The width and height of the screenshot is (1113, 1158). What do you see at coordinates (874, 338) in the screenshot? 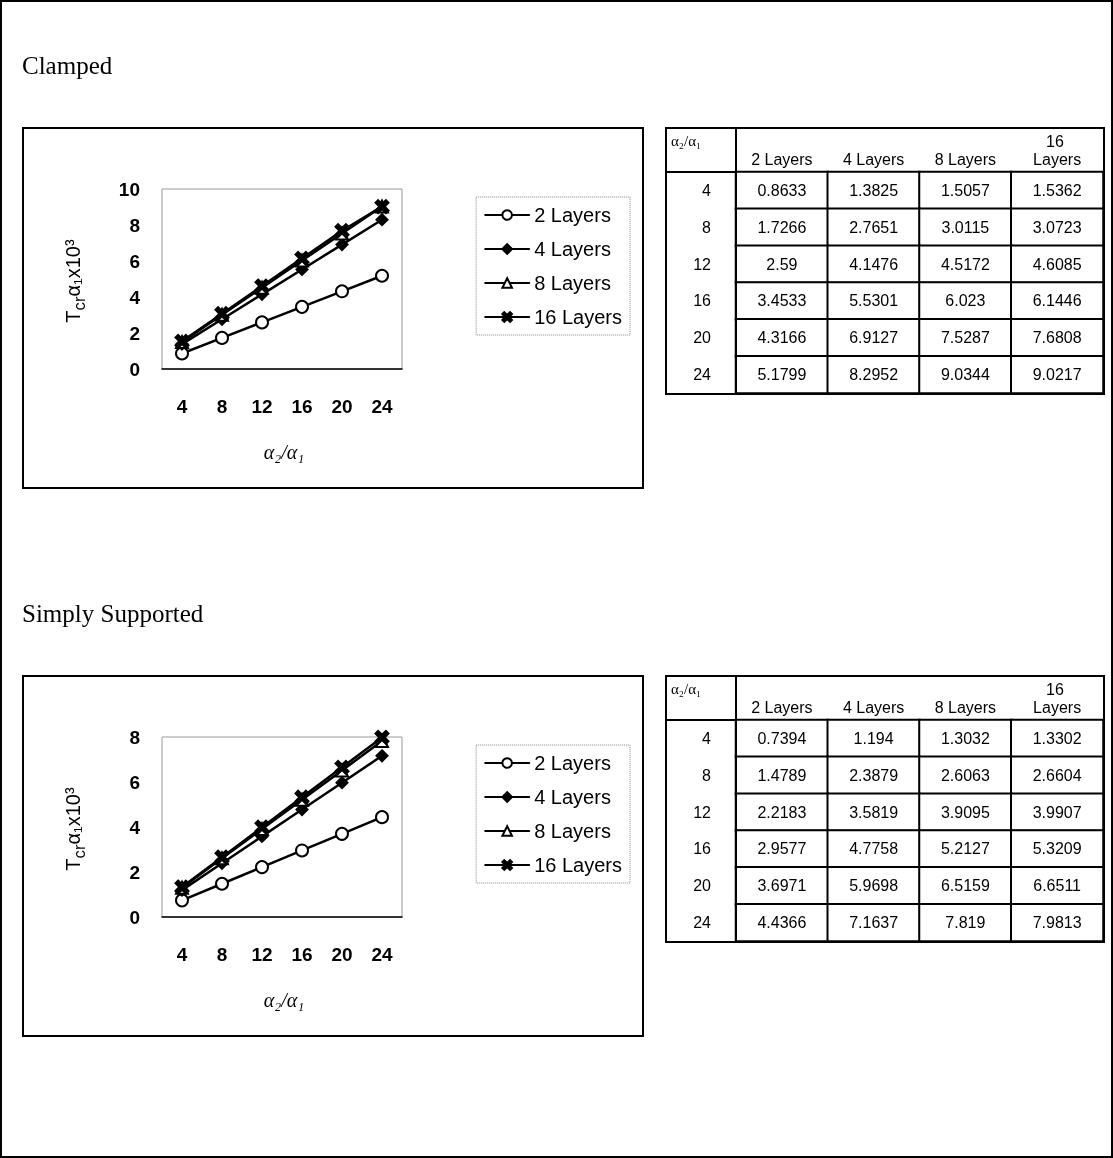
I see `data-label: 6.9127` at bounding box center [874, 338].